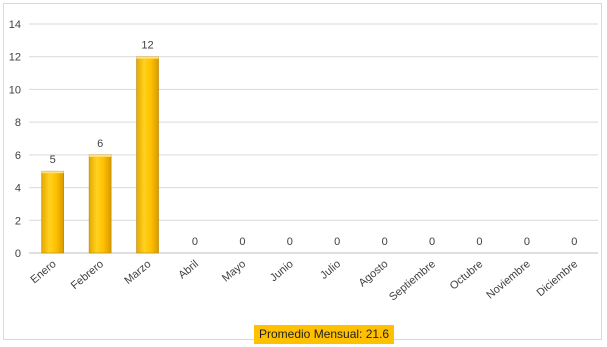 Image resolution: width=607 pixels, height=347 pixels. I want to click on x-tick-label: Noviembre, so click(508, 279).